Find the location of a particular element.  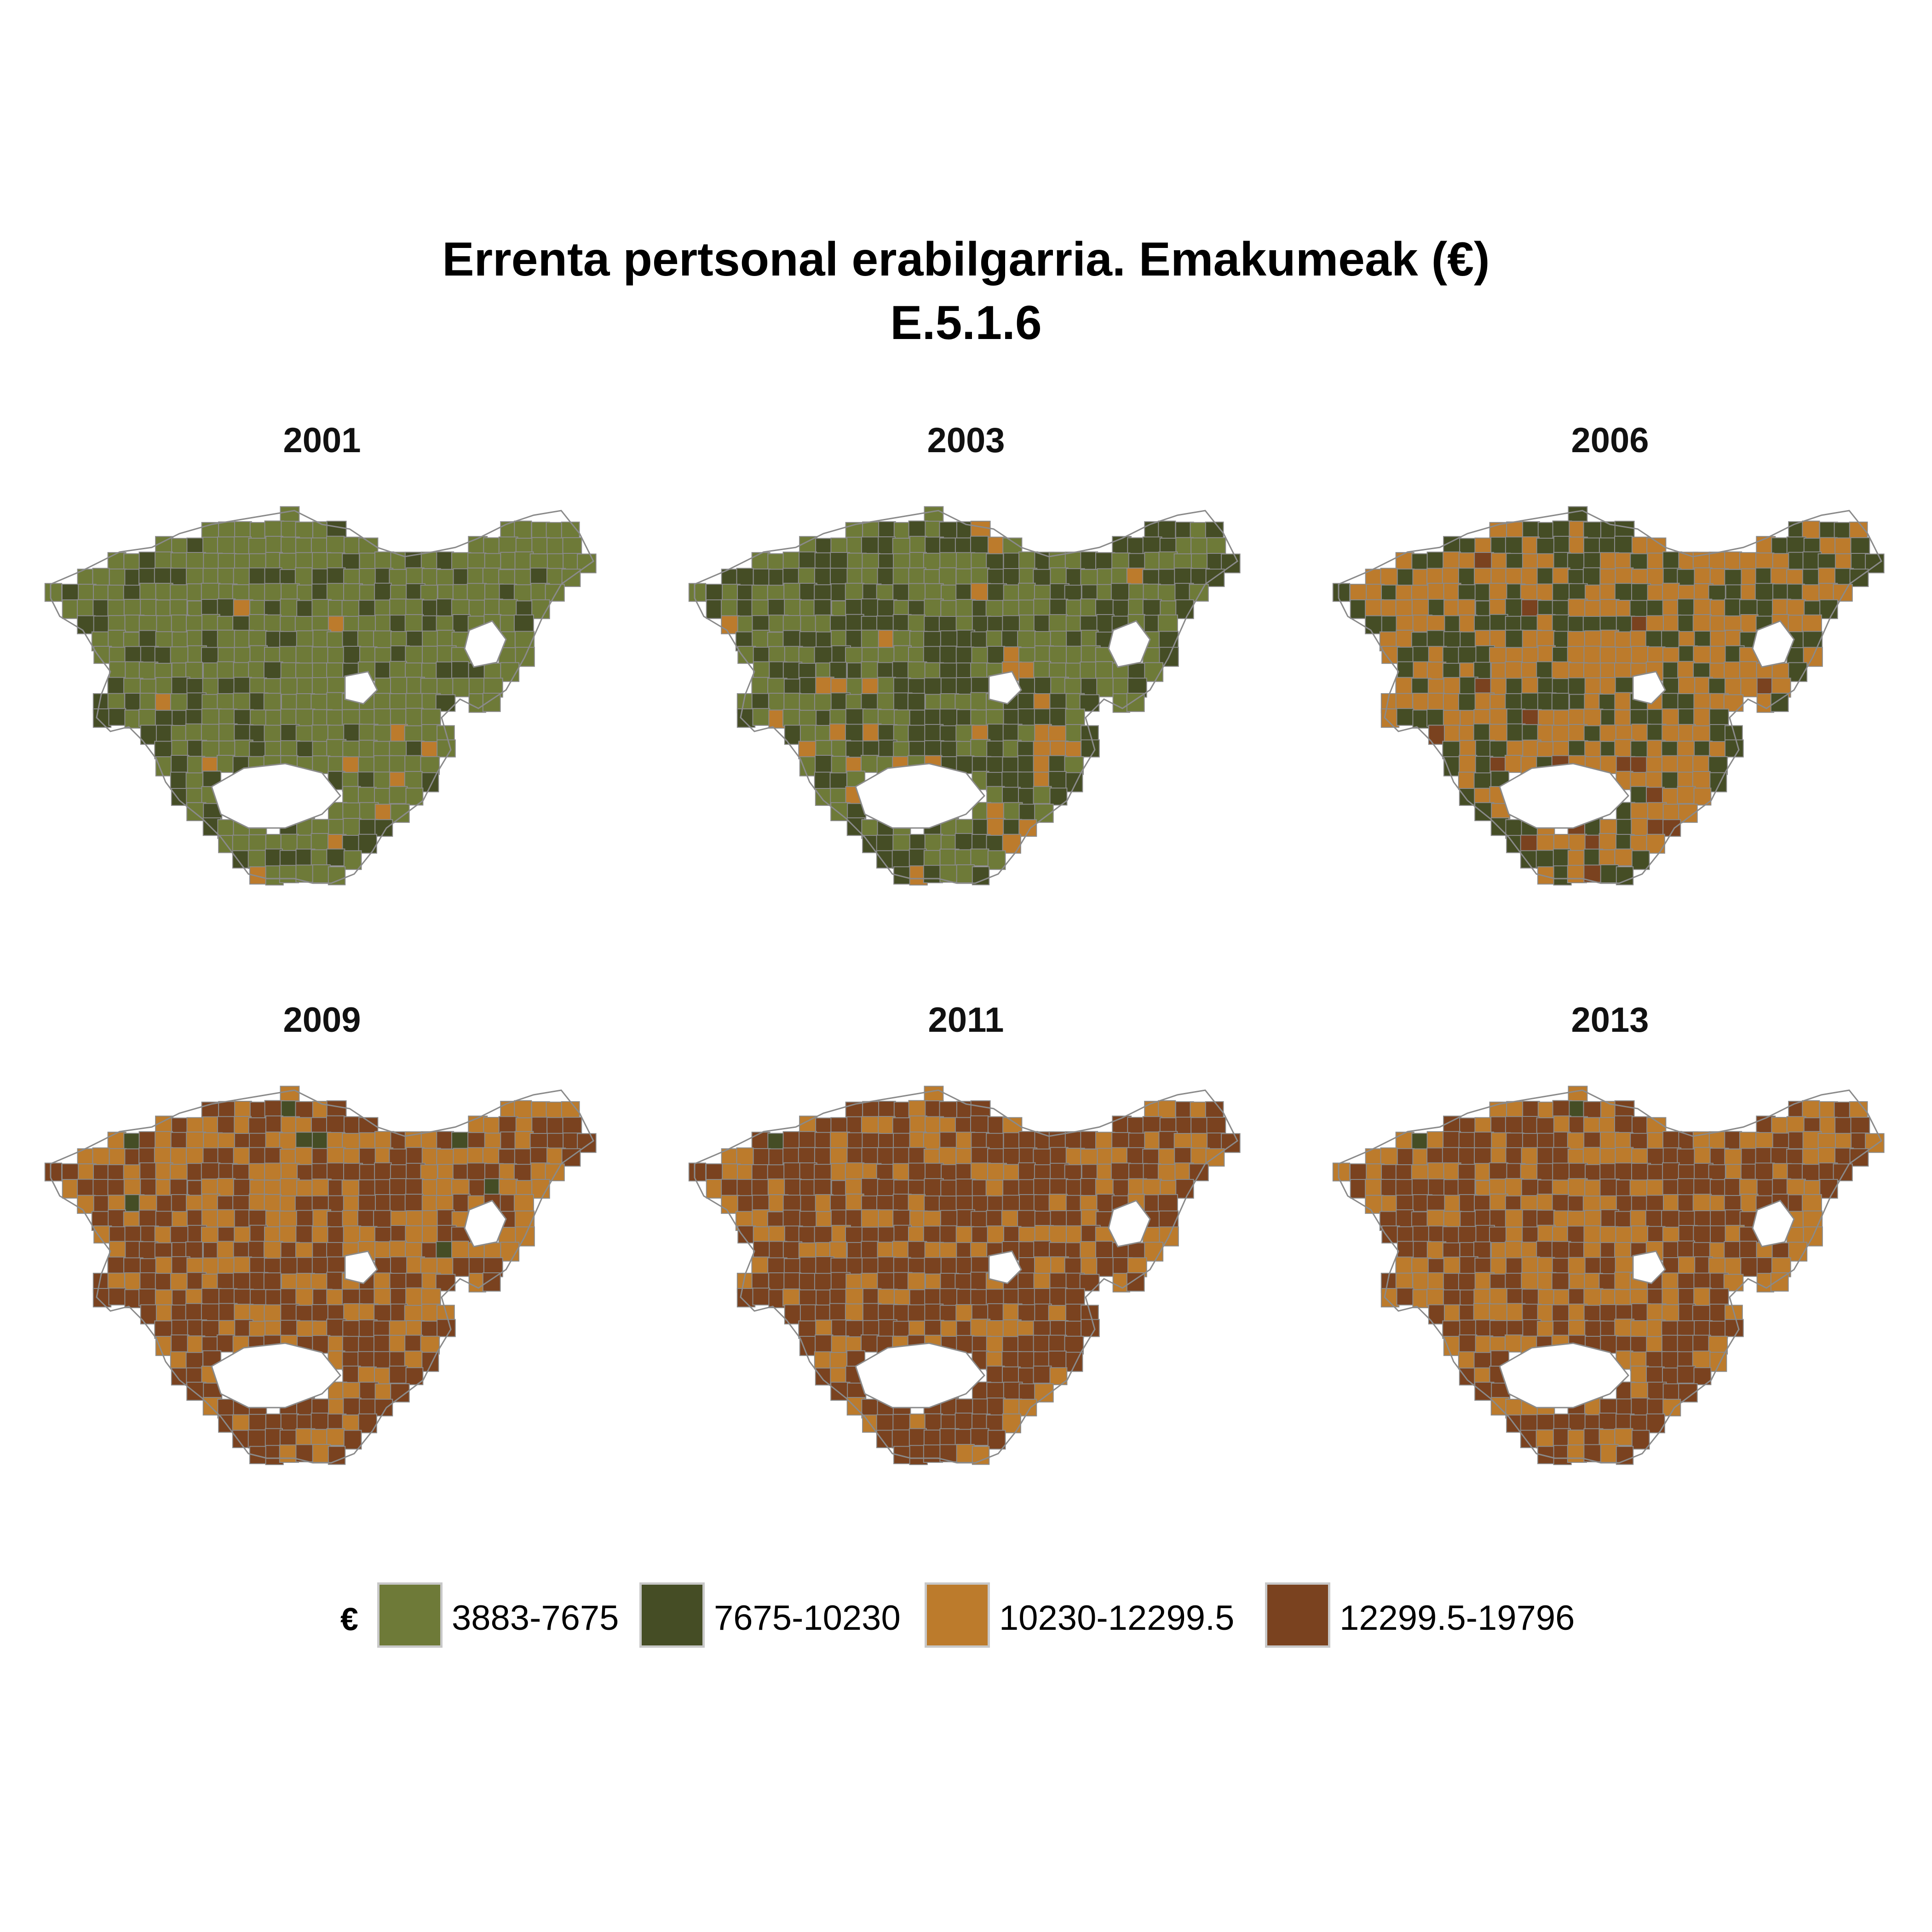

panel-title: 2003 is located at coordinates (966, 440).